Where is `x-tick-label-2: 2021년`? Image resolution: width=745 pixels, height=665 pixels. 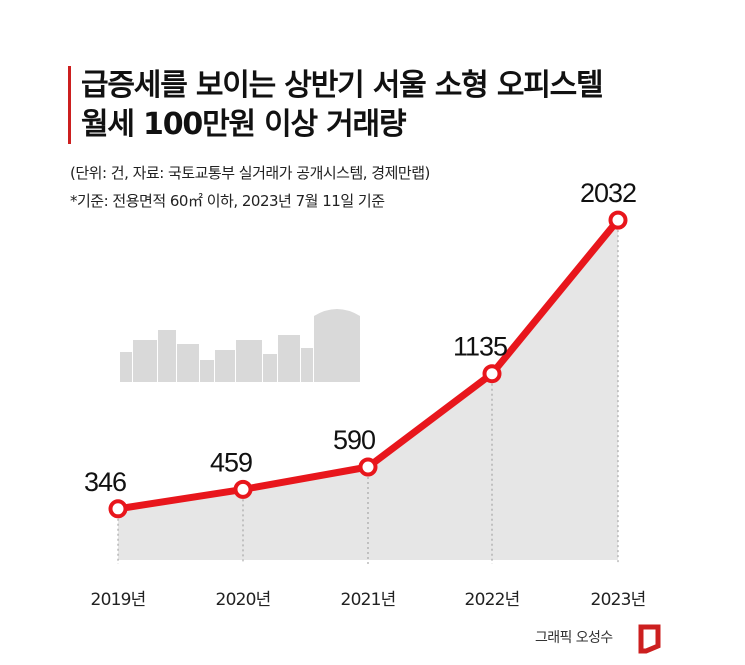 x-tick-label-2: 2021년 is located at coordinates (368, 600).